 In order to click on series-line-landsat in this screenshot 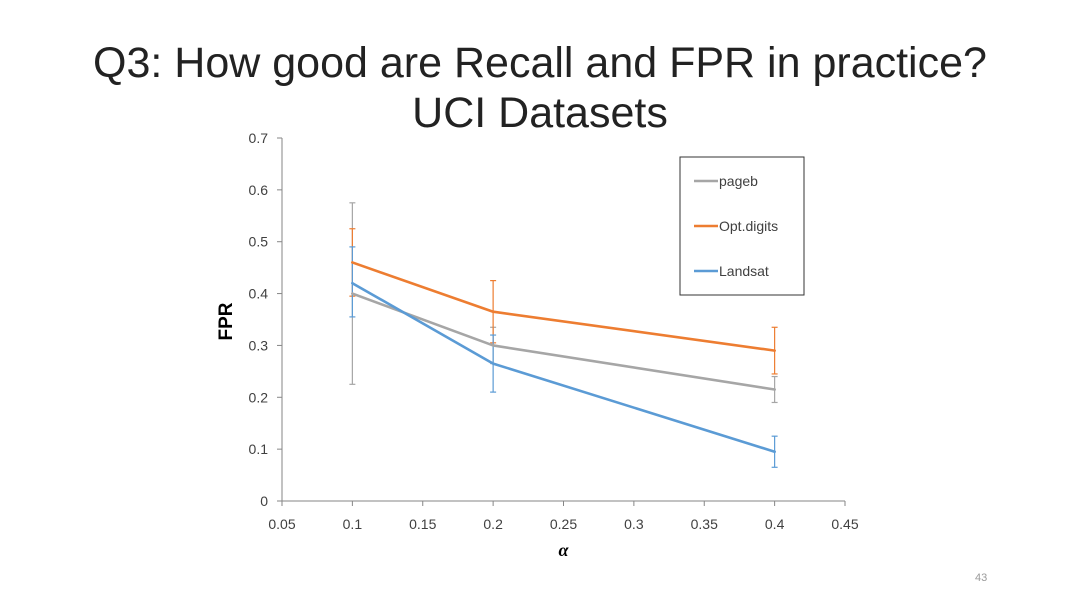, I will do `click(563, 367)`.